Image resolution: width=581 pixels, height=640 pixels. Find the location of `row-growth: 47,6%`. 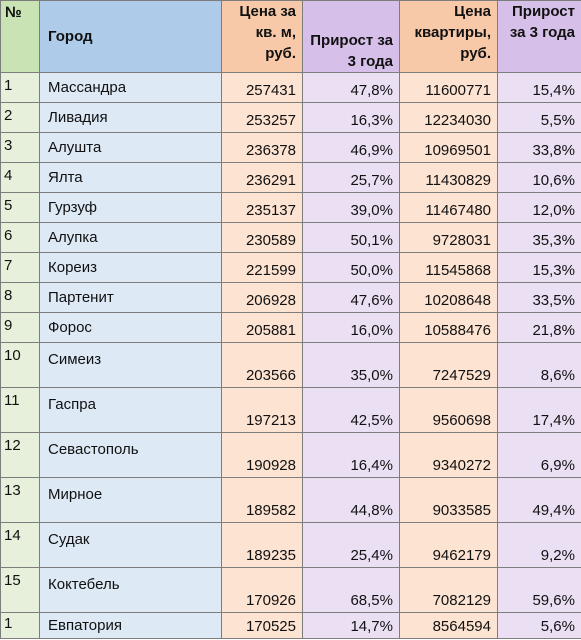

row-growth: 47,6% is located at coordinates (351, 297).